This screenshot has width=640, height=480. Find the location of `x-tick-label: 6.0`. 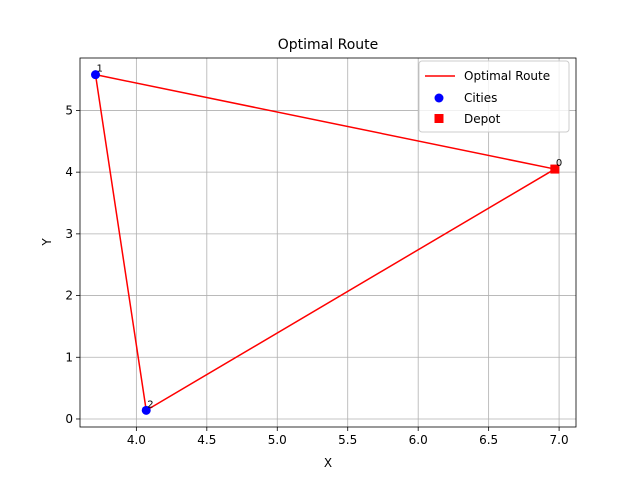

x-tick-label: 6.0 is located at coordinates (418, 440).